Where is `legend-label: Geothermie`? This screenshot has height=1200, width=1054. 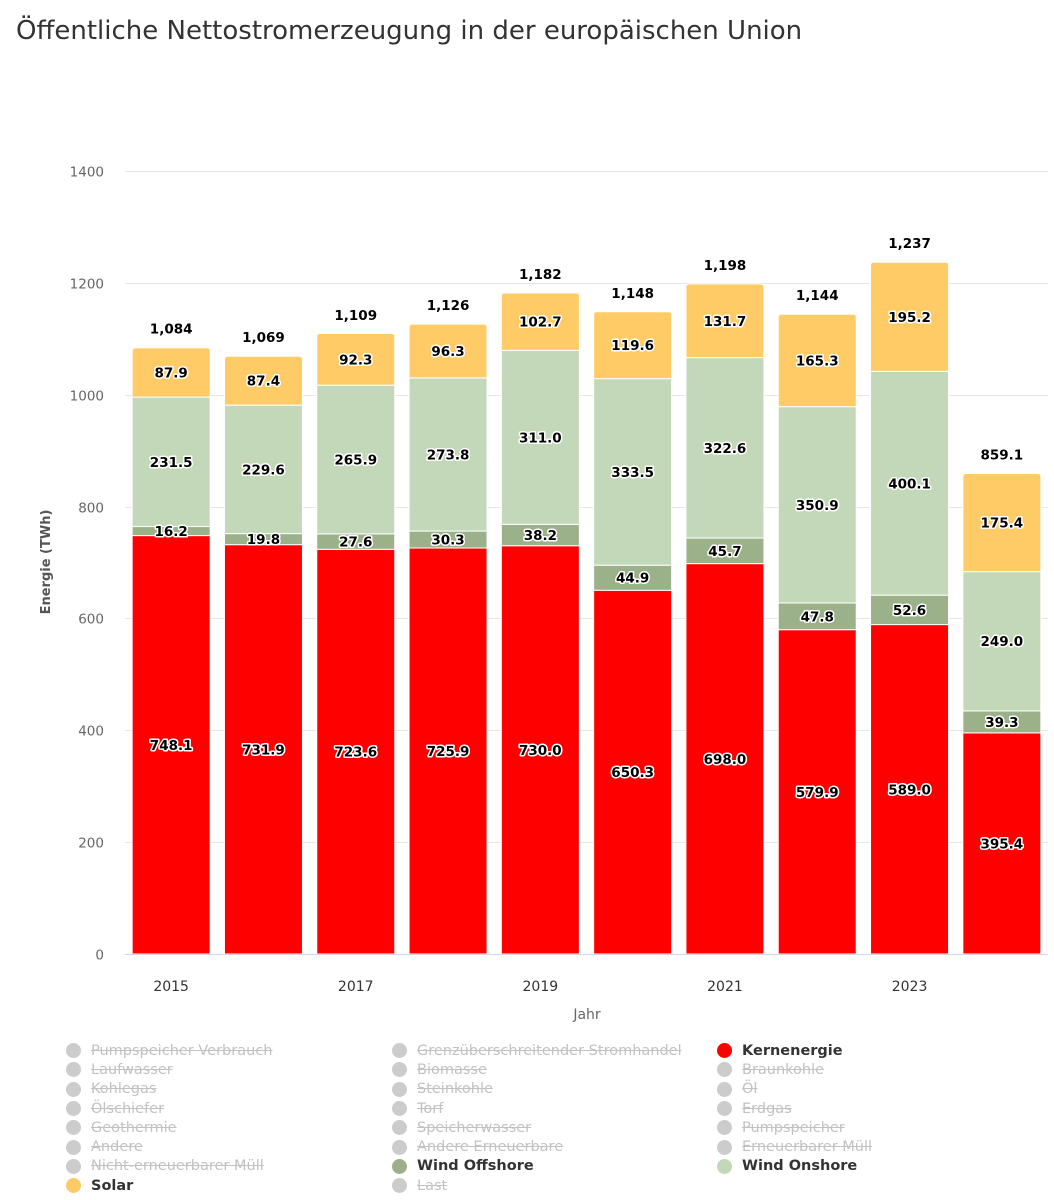
legend-label: Geothermie is located at coordinates (134, 1127).